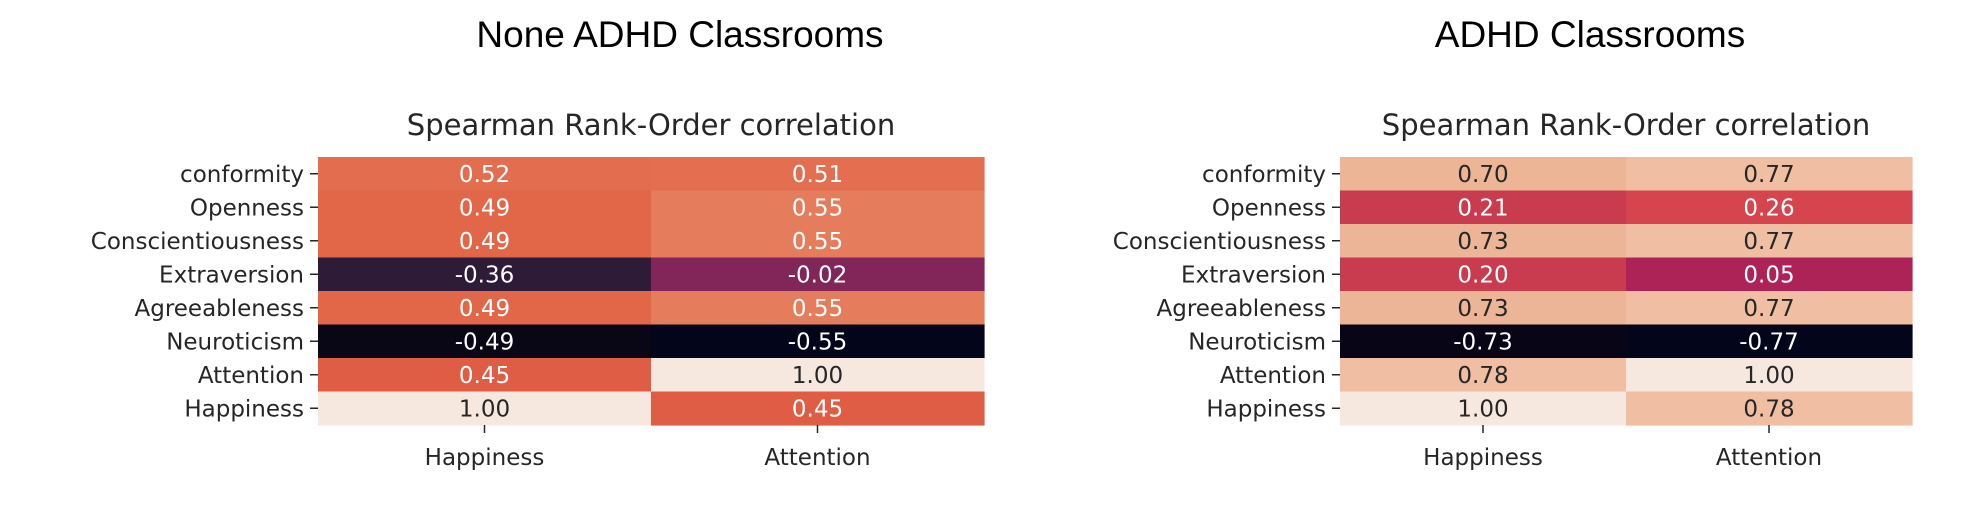 Image resolution: width=1964 pixels, height=516 pixels. I want to click on cell-value-label: -0.55, so click(818, 342).